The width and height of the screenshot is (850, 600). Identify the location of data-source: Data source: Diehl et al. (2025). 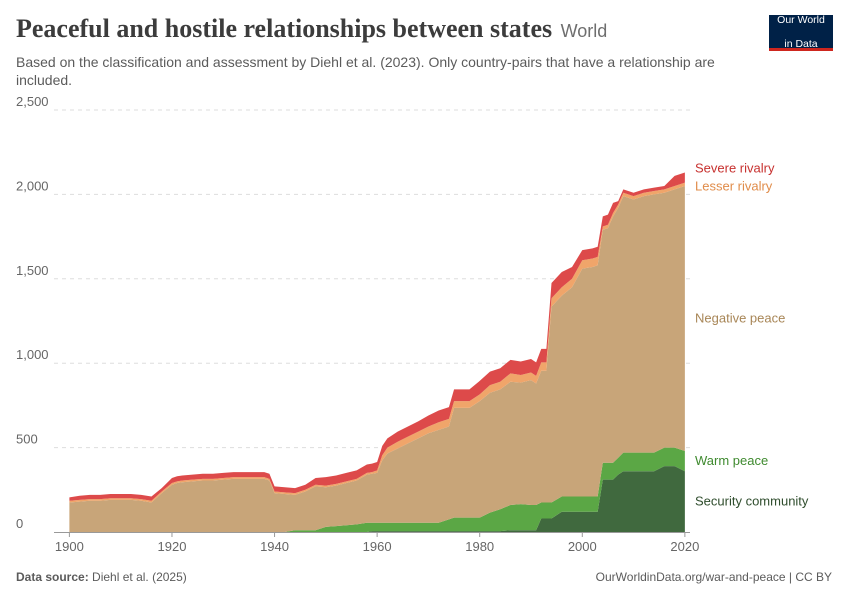
(101, 577).